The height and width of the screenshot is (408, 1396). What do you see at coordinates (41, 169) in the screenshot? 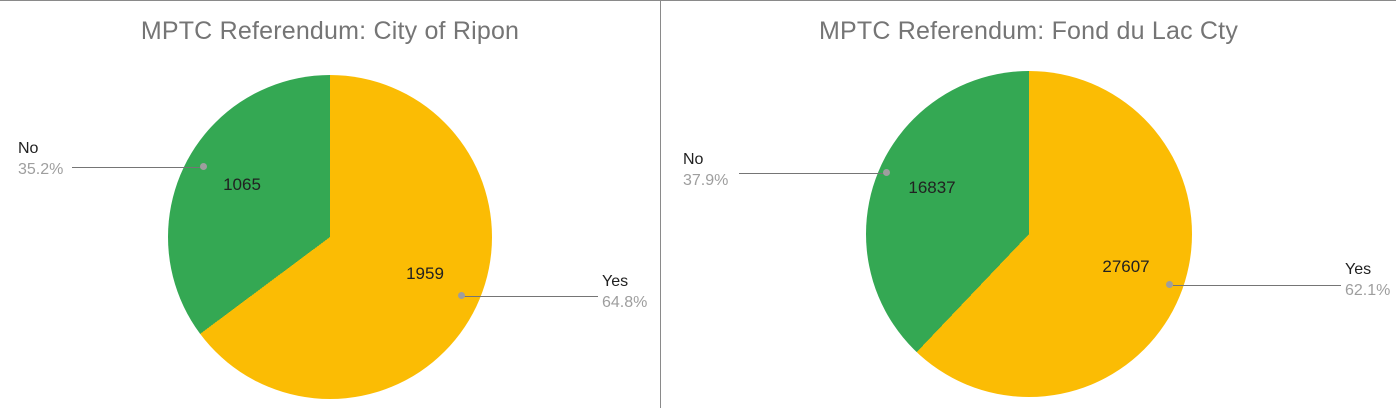
I see `callout-percent: 35.2%` at bounding box center [41, 169].